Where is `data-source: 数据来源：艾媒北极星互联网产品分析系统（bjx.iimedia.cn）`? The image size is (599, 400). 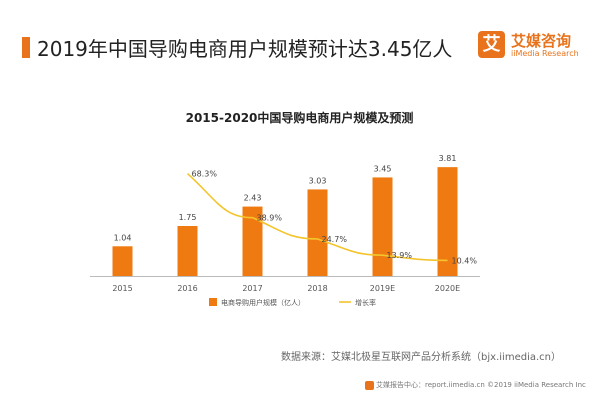 data-source: 数据来源：艾媒北极星互联网产品分析系统（bjx.iimedia.cn） is located at coordinates (421, 357).